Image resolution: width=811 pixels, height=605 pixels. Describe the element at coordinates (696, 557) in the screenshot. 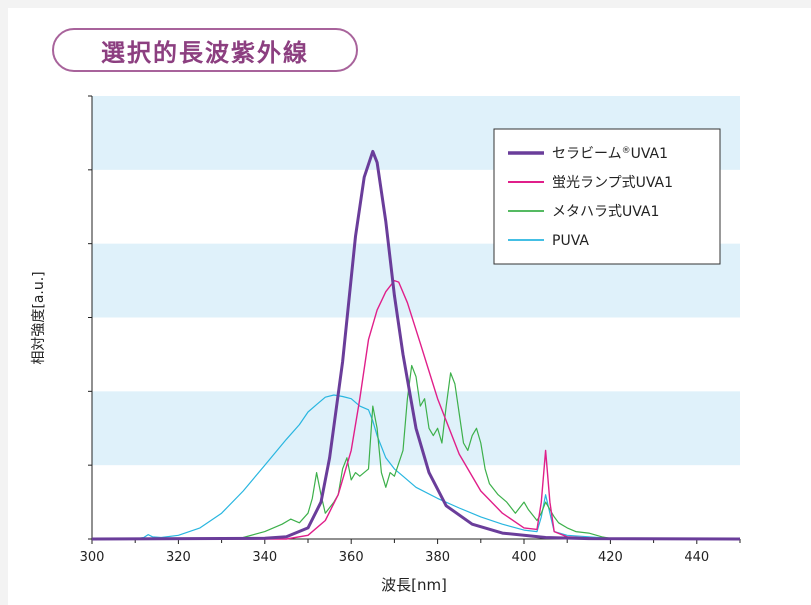

I see `x-tick-label: 440` at that location.